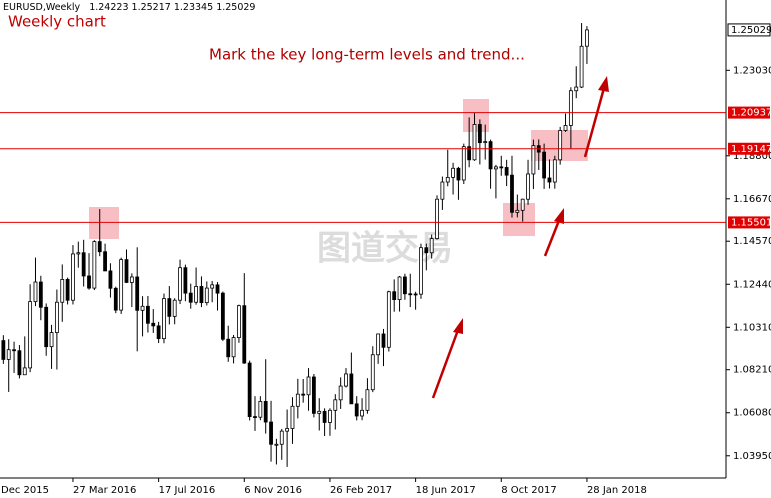  I want to click on y-tick-label: 1.16670, so click(752, 199).